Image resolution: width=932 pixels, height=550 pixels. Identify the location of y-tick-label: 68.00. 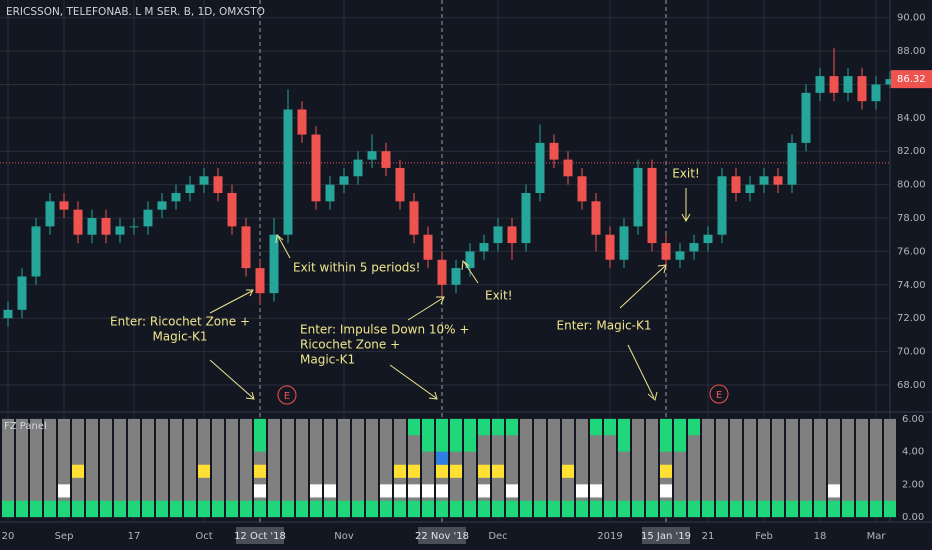
(911, 385).